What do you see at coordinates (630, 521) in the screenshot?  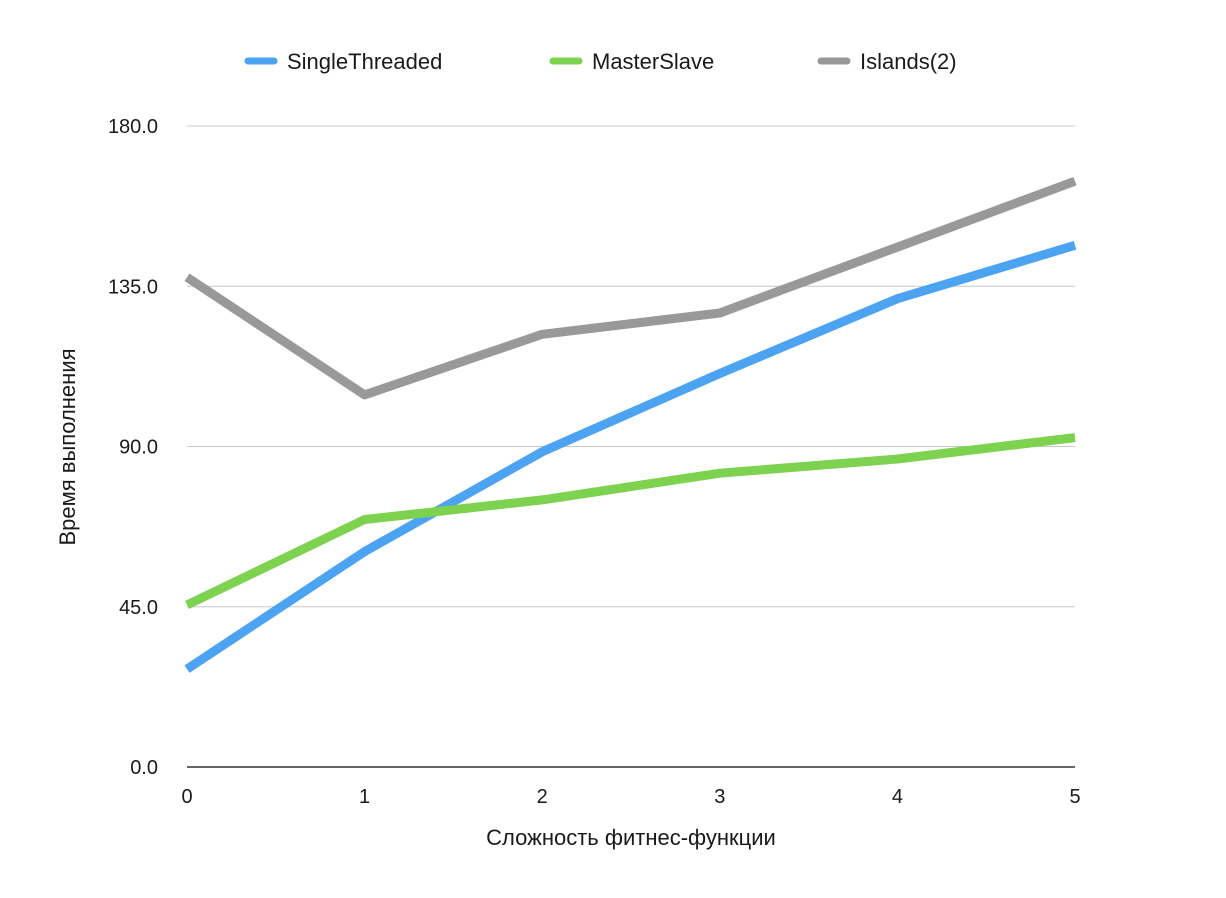 I see `series-line` at bounding box center [630, 521].